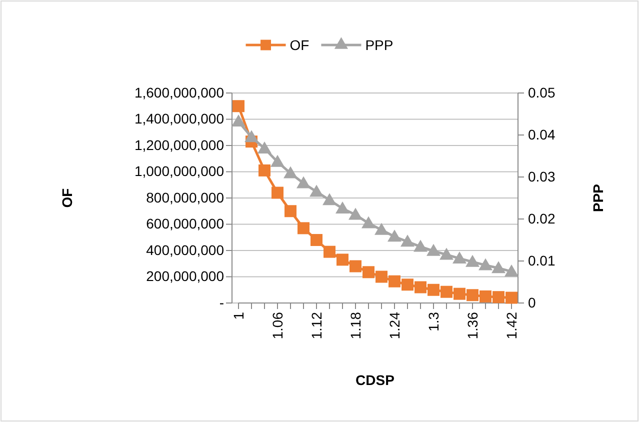 The image size is (639, 422). What do you see at coordinates (355, 326) in the screenshot?
I see `x-tick-label: 1.18` at bounding box center [355, 326].